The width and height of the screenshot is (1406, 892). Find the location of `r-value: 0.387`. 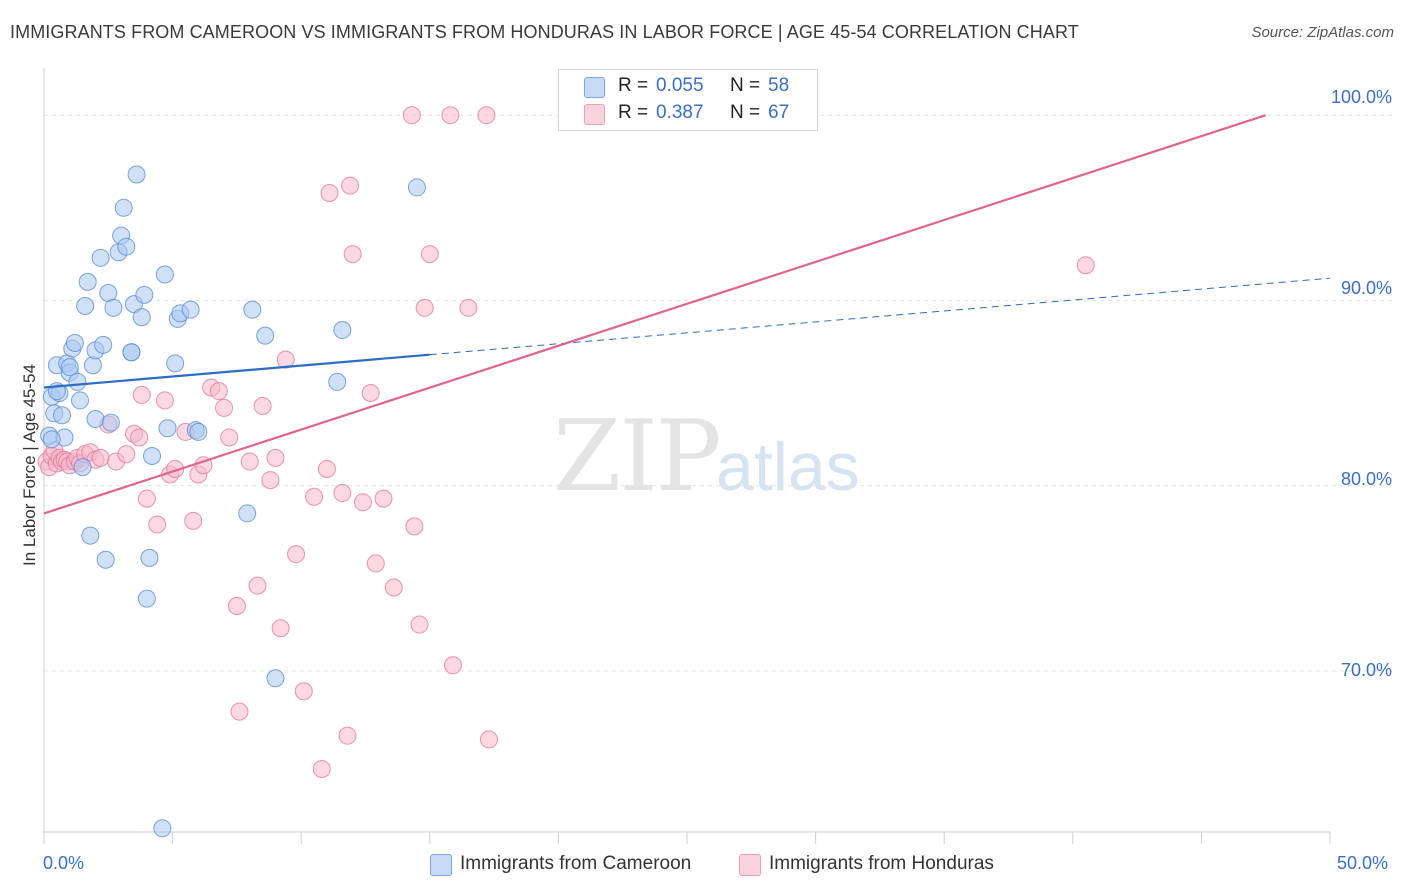

r-value: 0.387 is located at coordinates (680, 112).